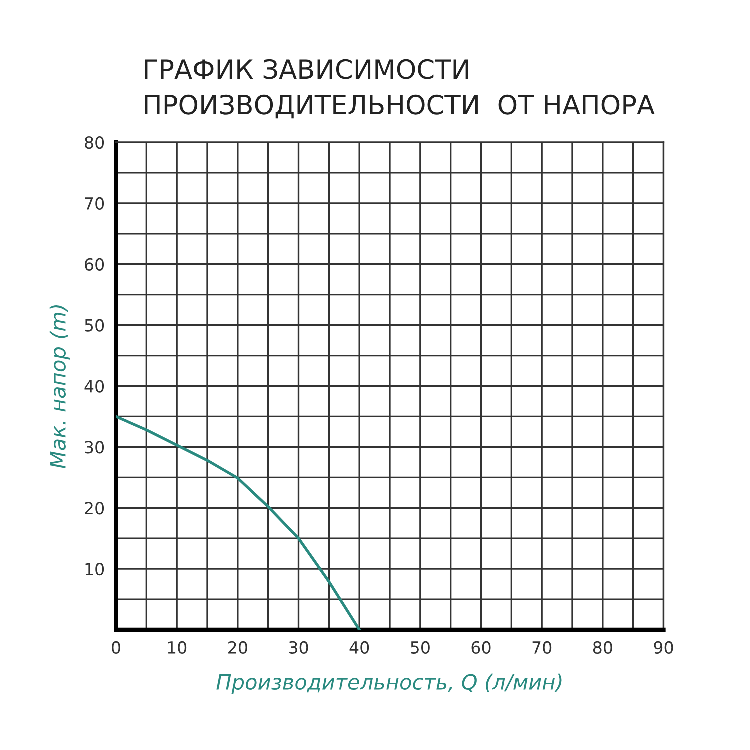  I want to click on y-tick-label: 10, so click(95, 569).